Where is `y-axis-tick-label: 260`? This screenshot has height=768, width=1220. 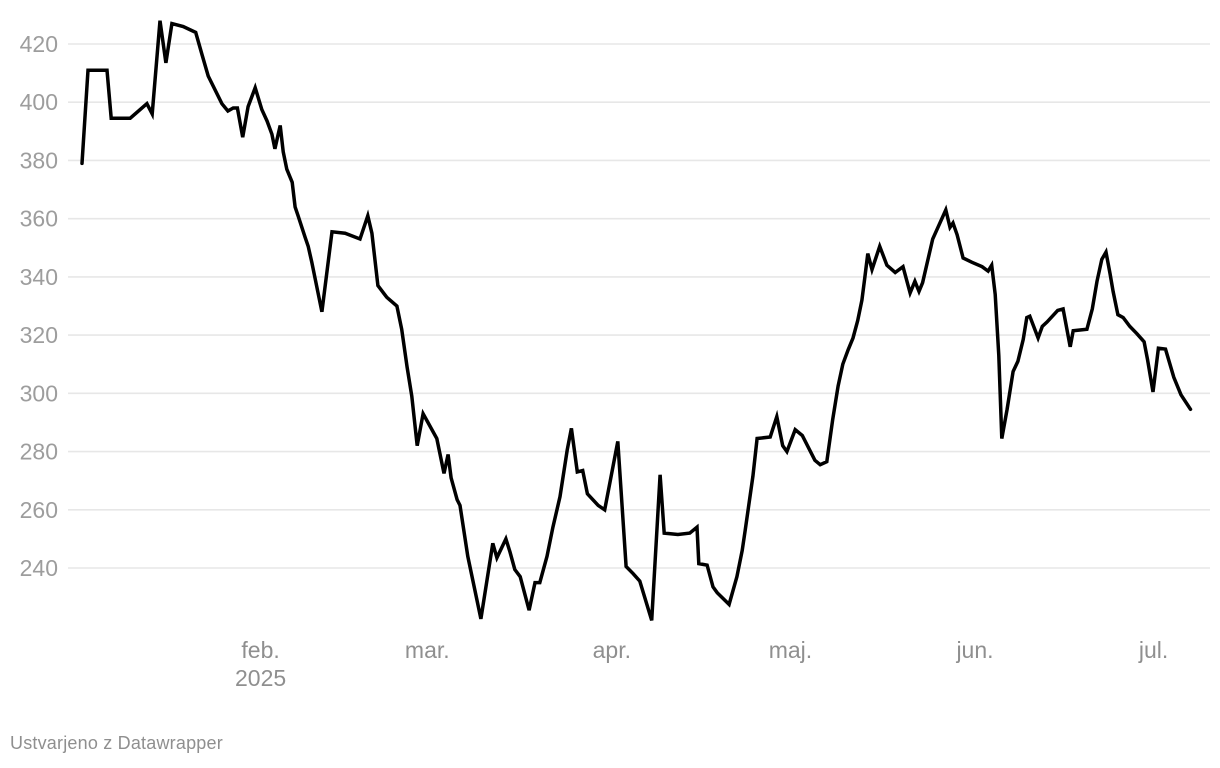 y-axis-tick-label: 260 is located at coordinates (39, 510).